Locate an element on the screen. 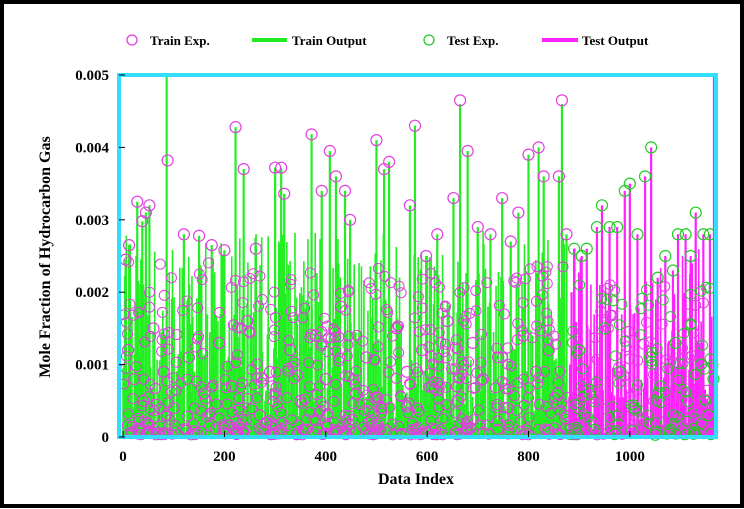 This screenshot has height=509, width=744. y-tick-label: 0 is located at coordinates (106, 438).